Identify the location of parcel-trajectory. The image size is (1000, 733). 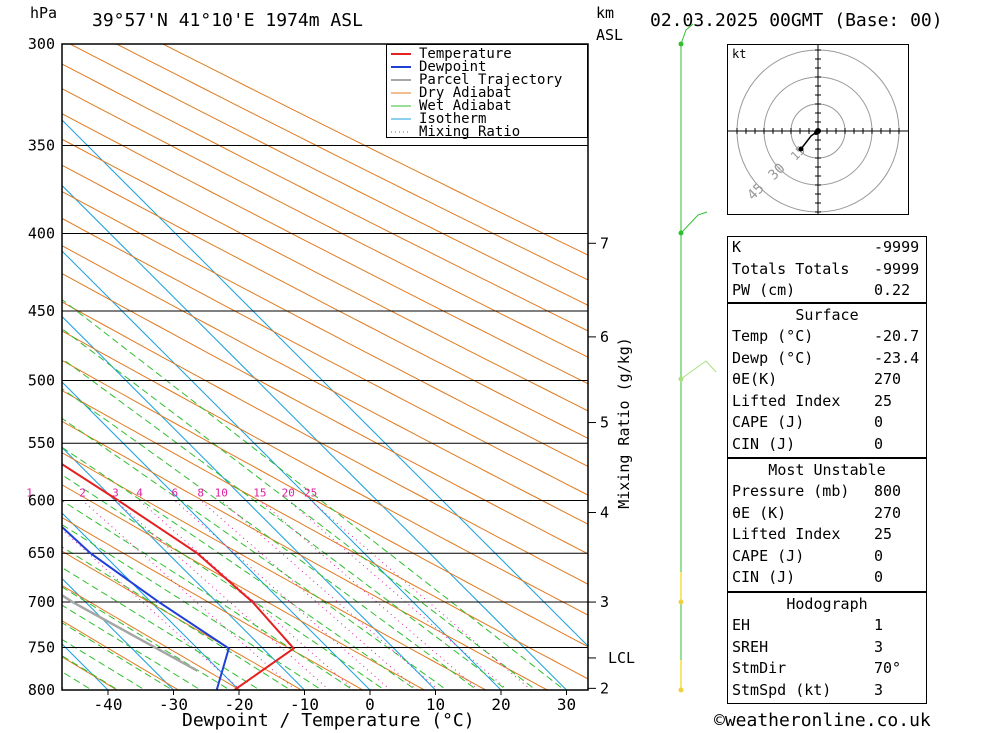
(130, 632).